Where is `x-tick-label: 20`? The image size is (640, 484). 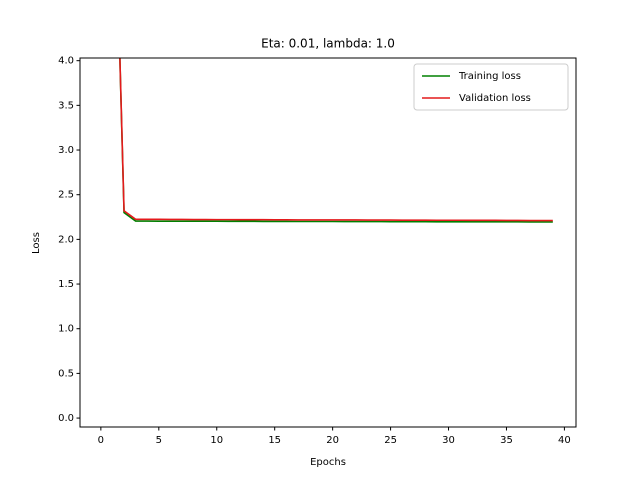 x-tick-label: 20 is located at coordinates (332, 440).